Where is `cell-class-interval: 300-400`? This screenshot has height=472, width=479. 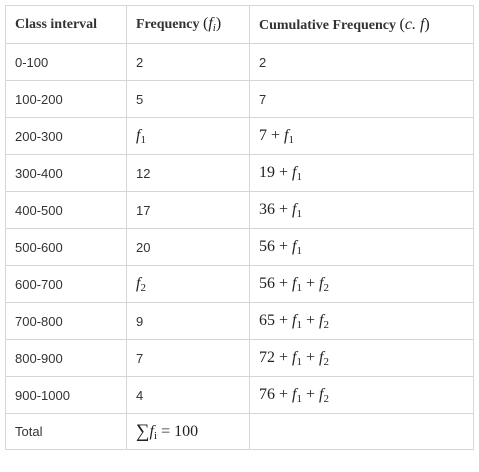
cell-class-interval: 300-400 is located at coordinates (66, 173).